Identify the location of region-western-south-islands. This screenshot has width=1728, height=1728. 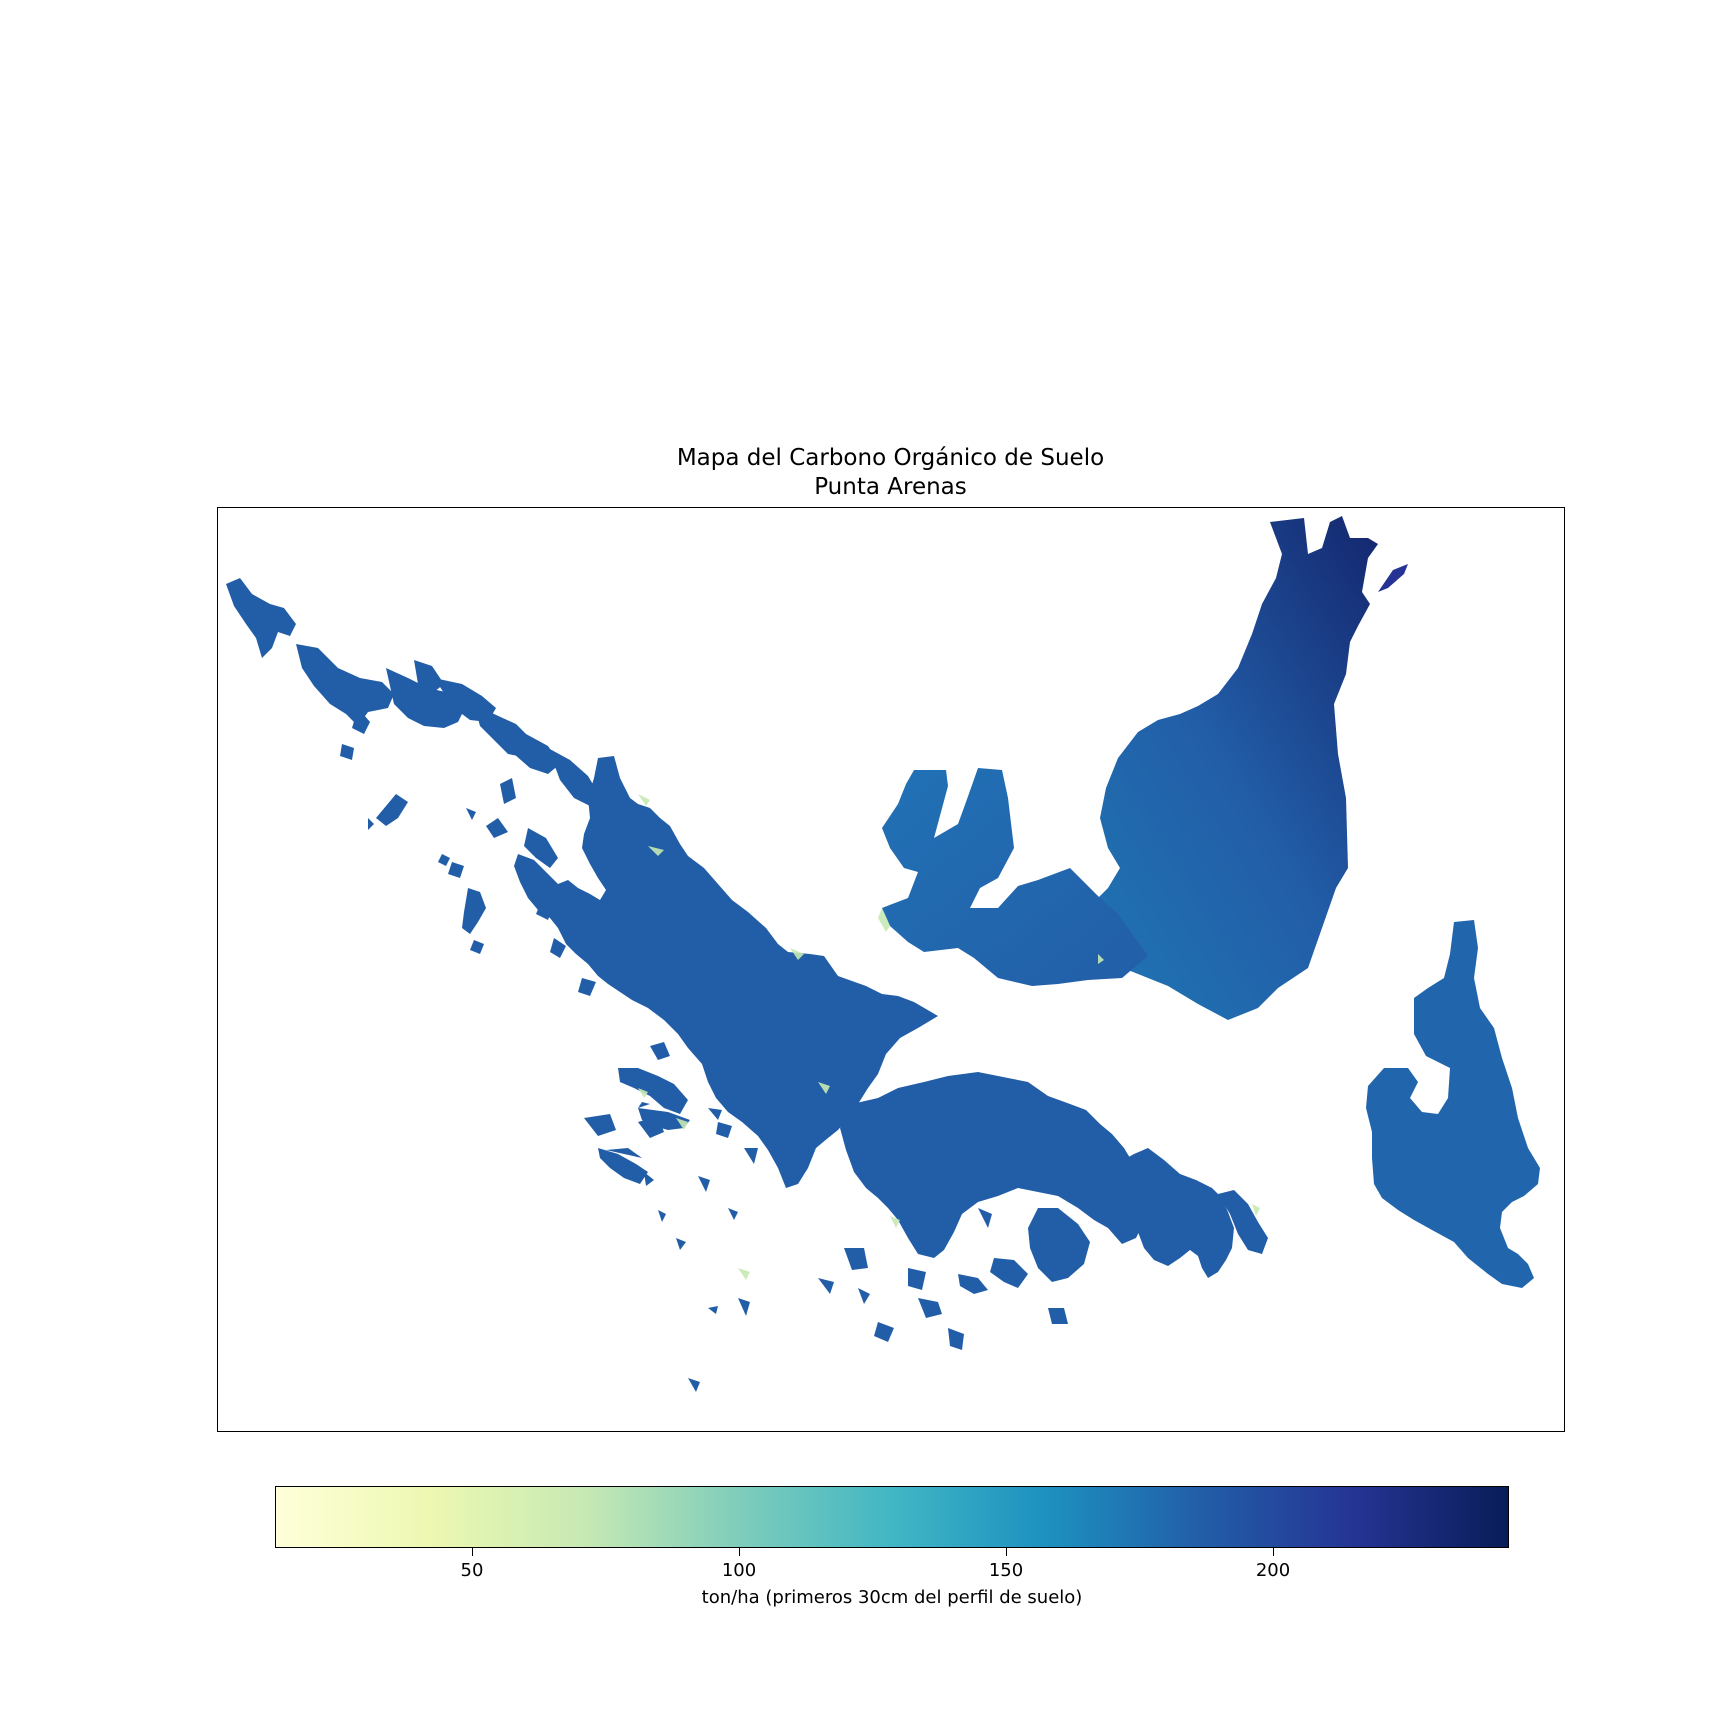
(694, 1161).